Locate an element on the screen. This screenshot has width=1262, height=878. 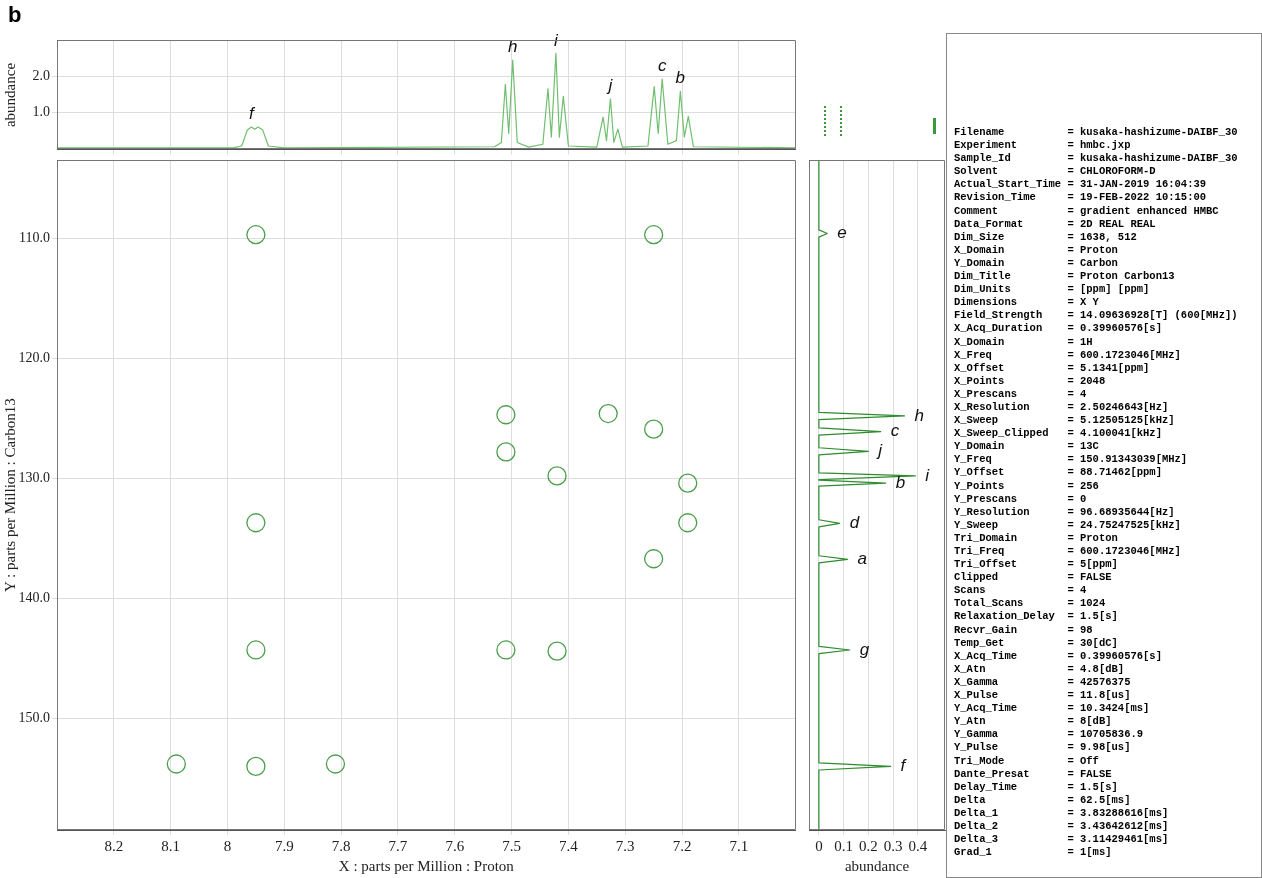
text: Dim_Size = 1638, 512 is located at coordinates (1045, 236).